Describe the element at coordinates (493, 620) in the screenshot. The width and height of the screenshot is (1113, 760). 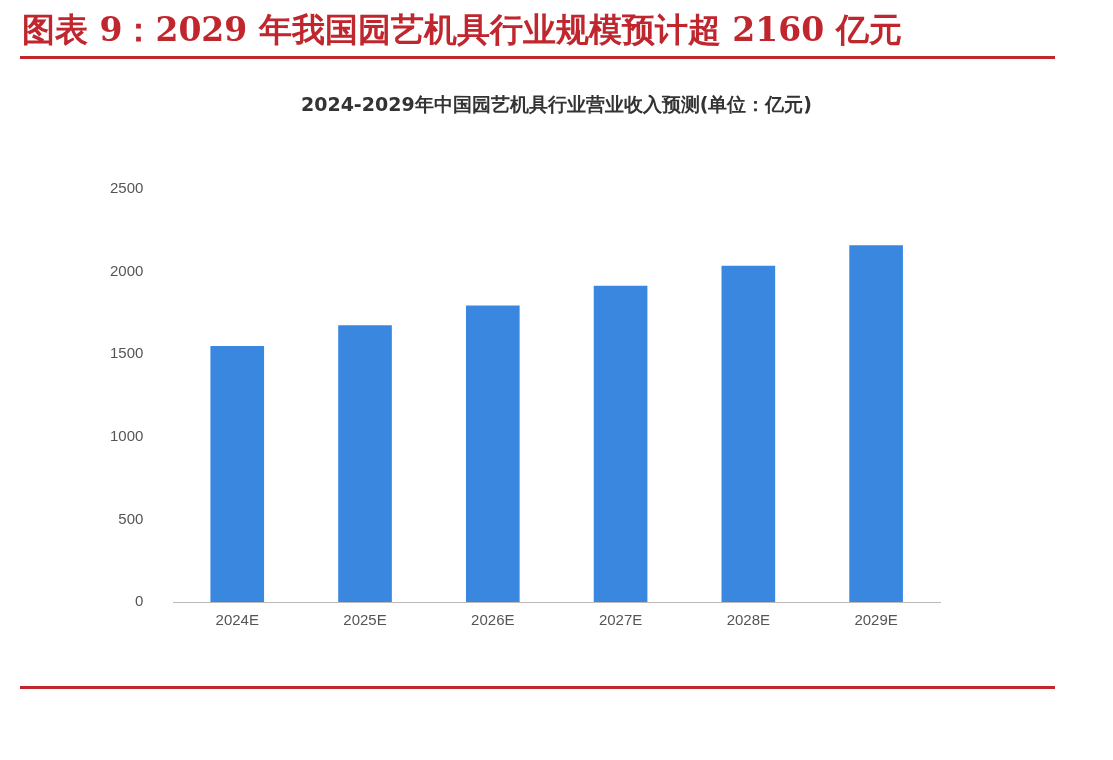
I see `x-tick-label: 2026E` at that location.